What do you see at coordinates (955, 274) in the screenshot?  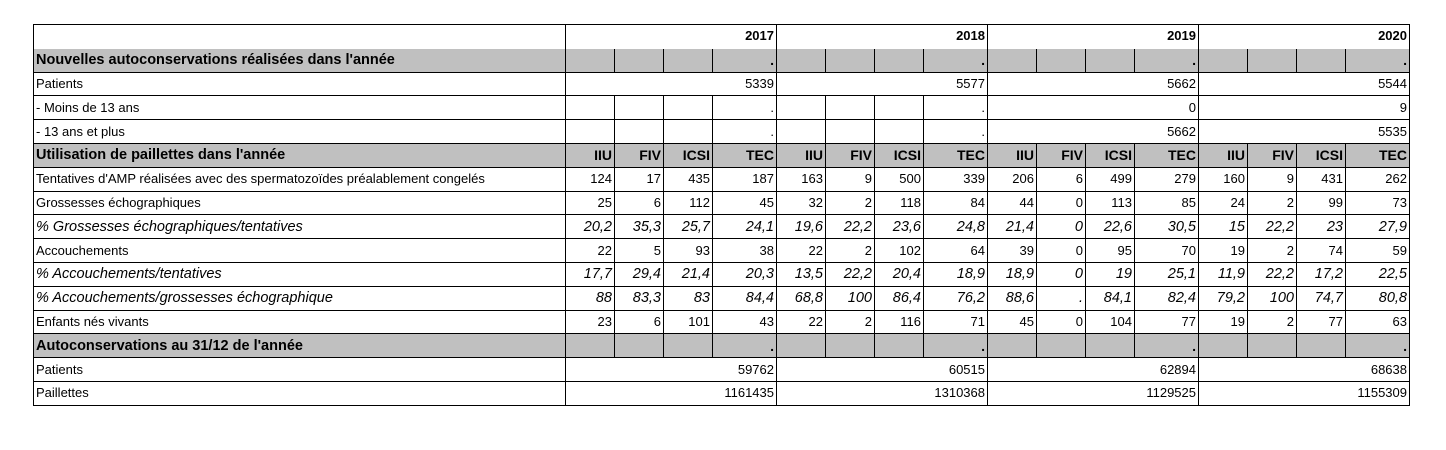 I see `value-cell: 18,9` at bounding box center [955, 274].